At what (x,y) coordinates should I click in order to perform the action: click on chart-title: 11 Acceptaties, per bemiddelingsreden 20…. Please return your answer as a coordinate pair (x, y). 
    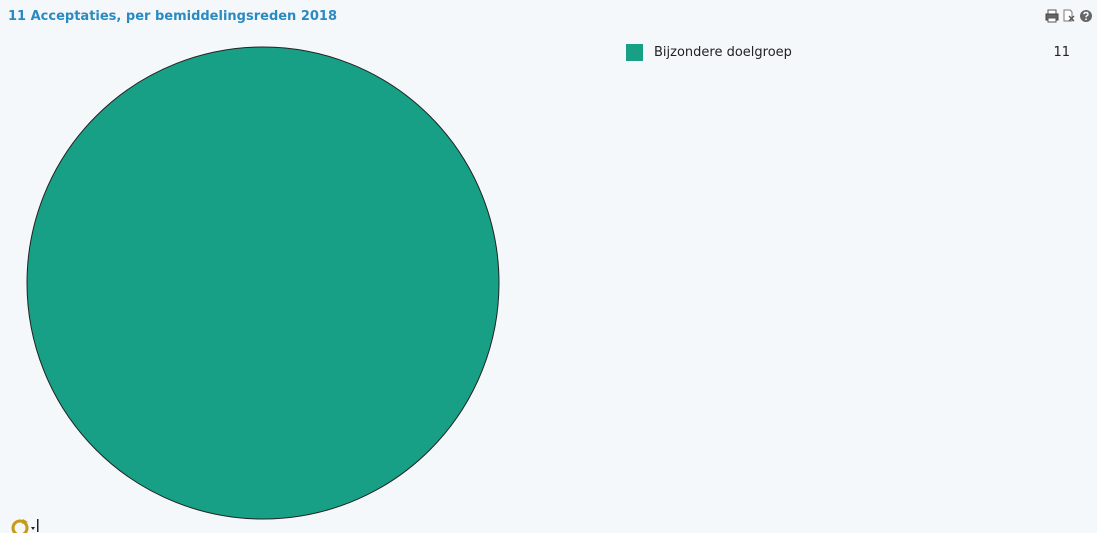
    Looking at the image, I should click on (172, 16).